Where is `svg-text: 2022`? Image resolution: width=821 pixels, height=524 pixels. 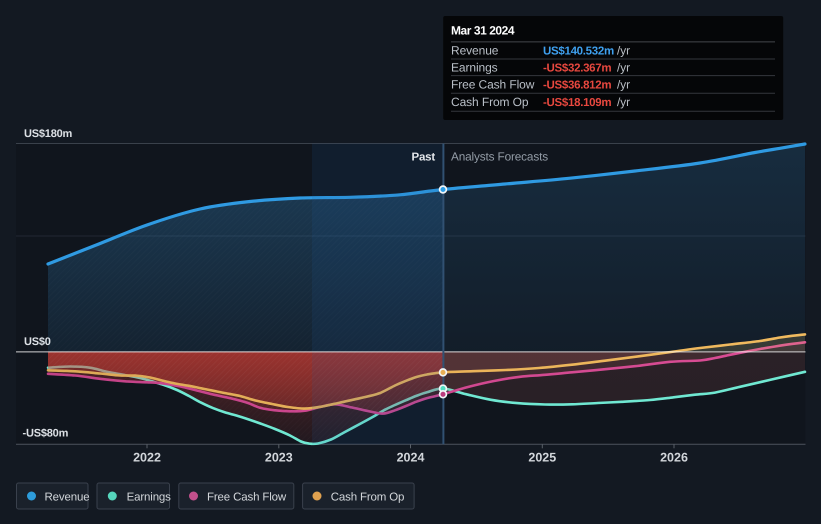 svg-text: 2022 is located at coordinates (147, 458).